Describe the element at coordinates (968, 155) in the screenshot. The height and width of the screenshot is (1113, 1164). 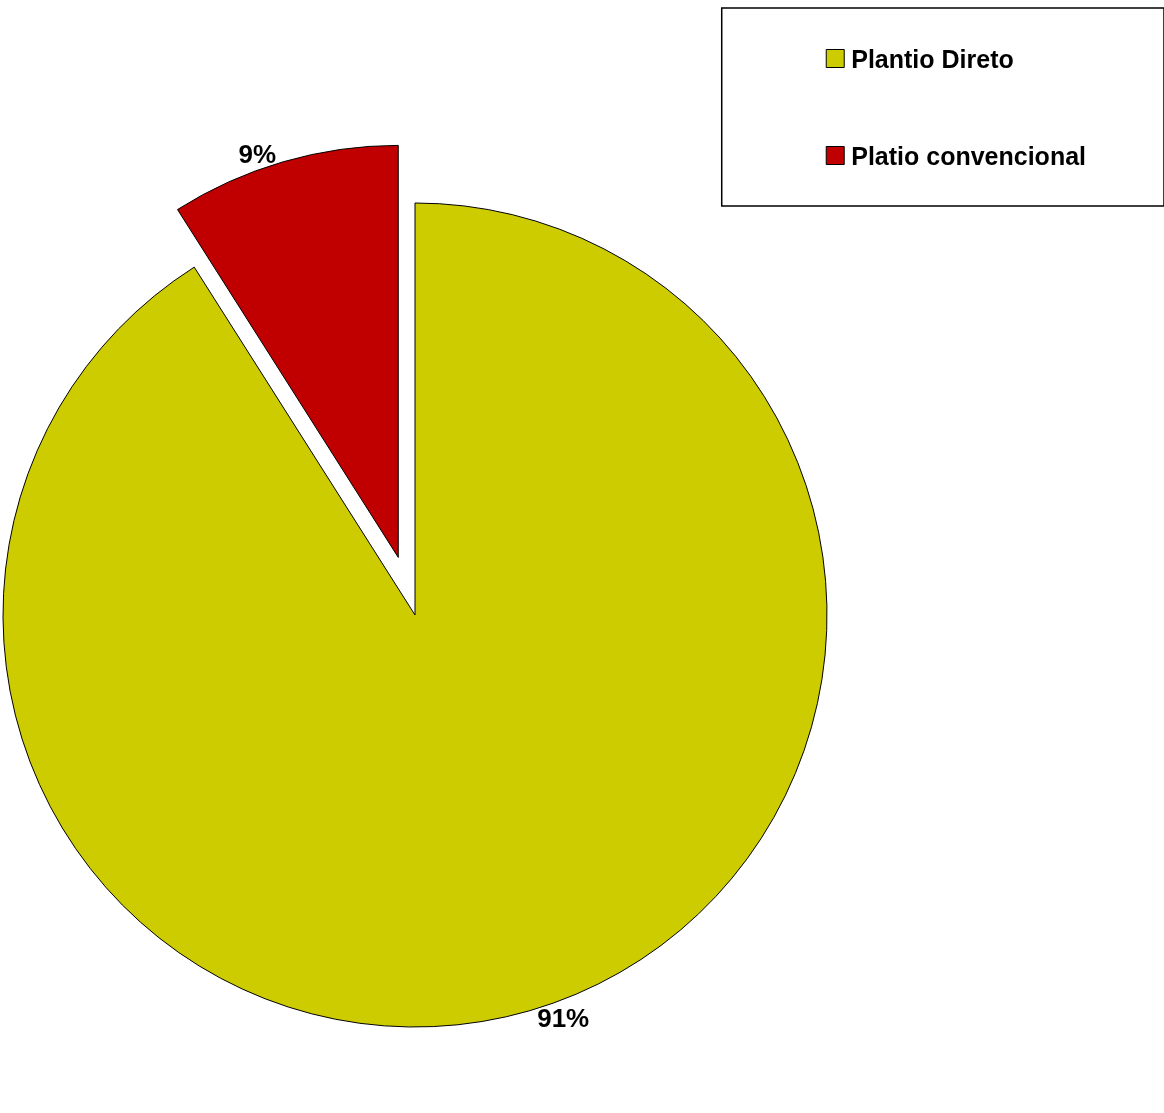
I see `legend-label: Platio convencional` at that location.